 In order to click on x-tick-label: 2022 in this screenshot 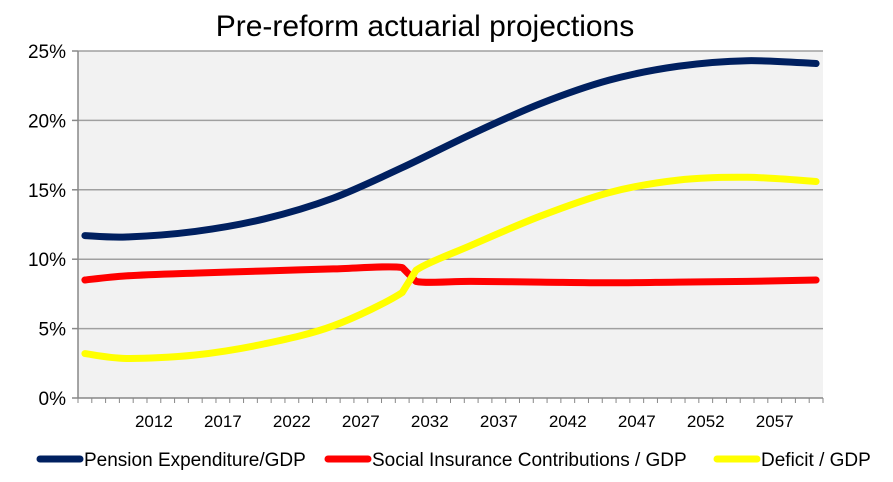, I will do `click(292, 421)`.